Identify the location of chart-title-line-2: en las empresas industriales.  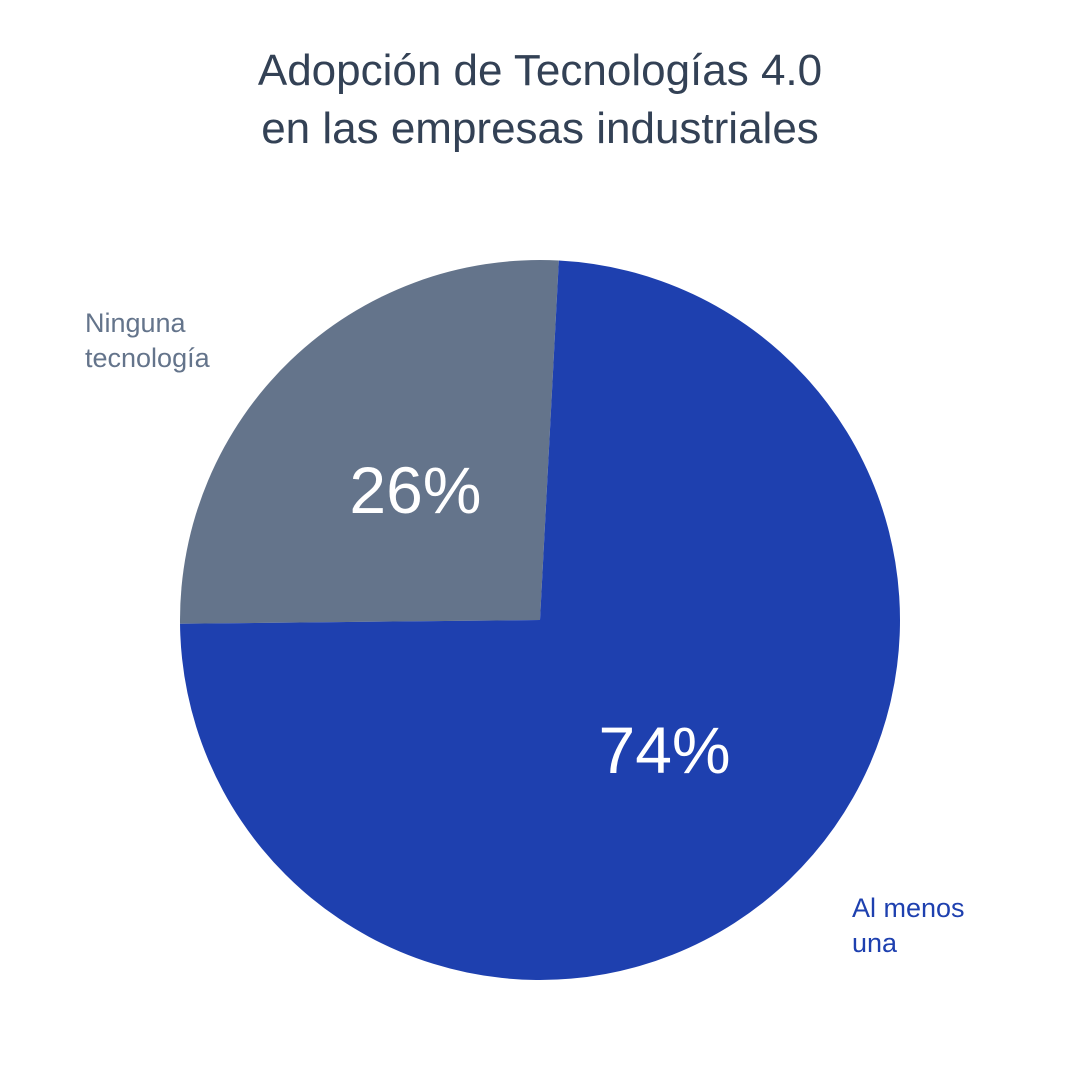
(540, 128).